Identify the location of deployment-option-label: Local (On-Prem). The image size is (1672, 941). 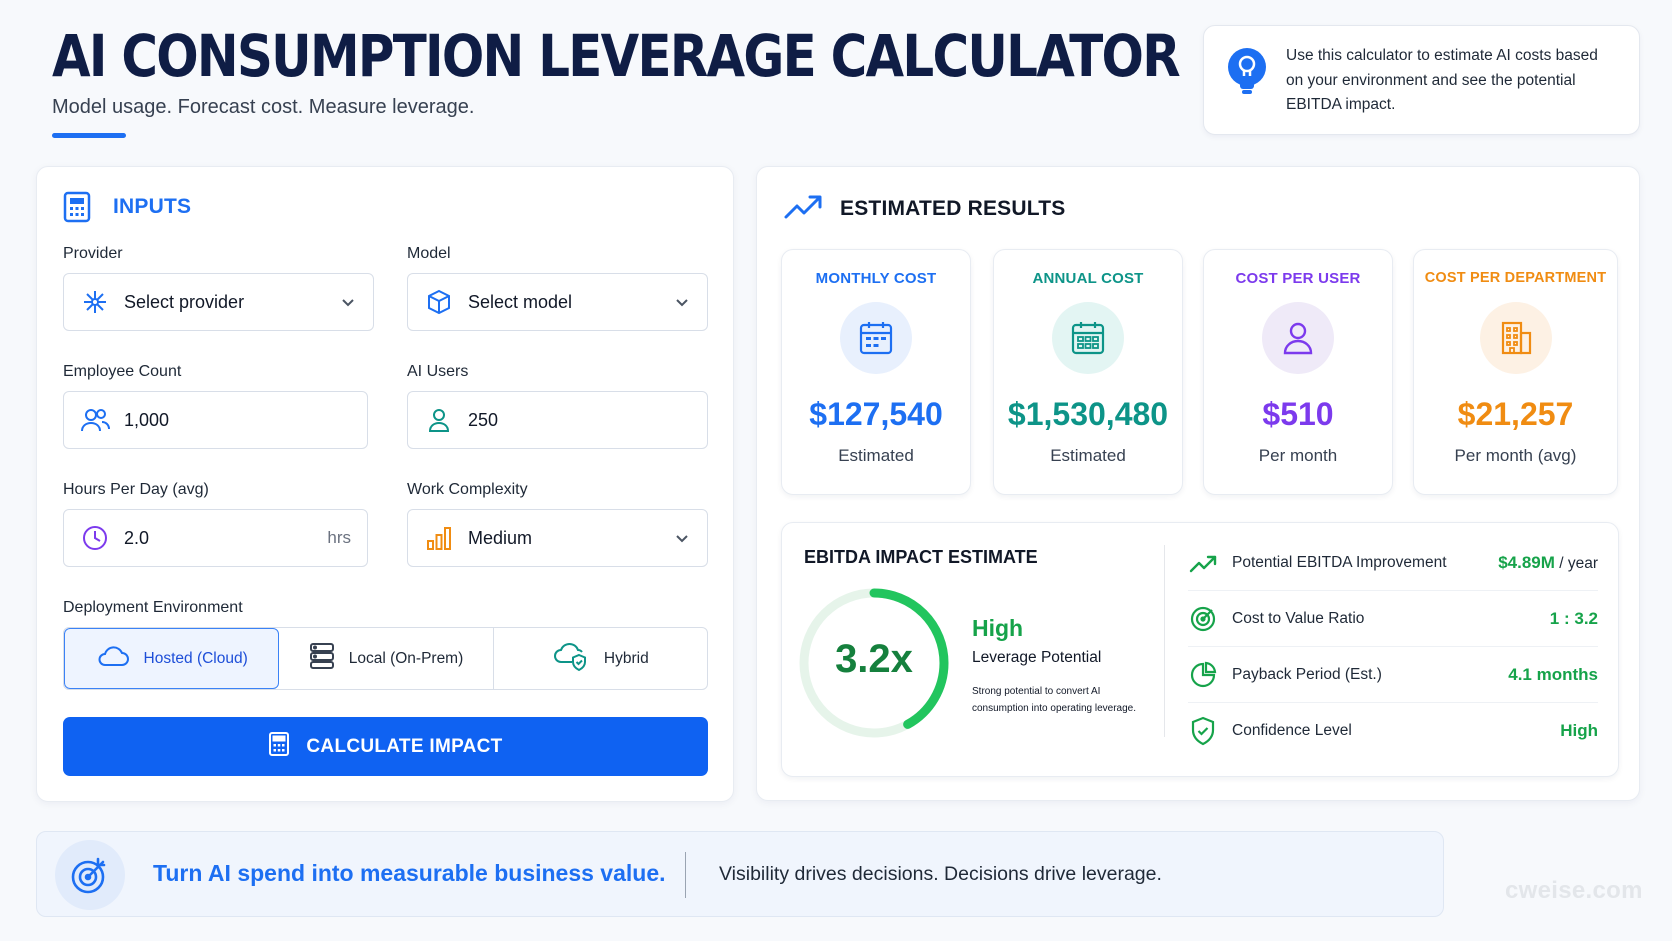
(406, 658).